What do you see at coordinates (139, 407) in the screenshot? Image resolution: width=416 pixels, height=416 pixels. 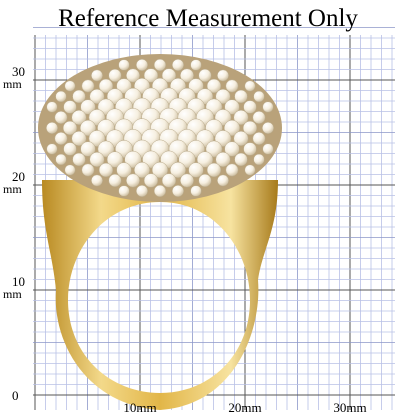 I see `x-label: 10mm` at bounding box center [139, 407].